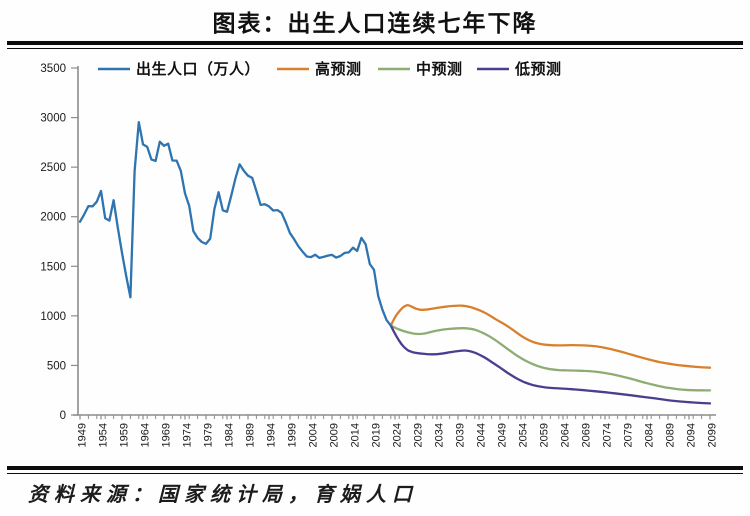 This screenshot has height=516, width=750. Describe the element at coordinates (461, 435) in the screenshot. I see `x-tick-label: 2039` at that location.